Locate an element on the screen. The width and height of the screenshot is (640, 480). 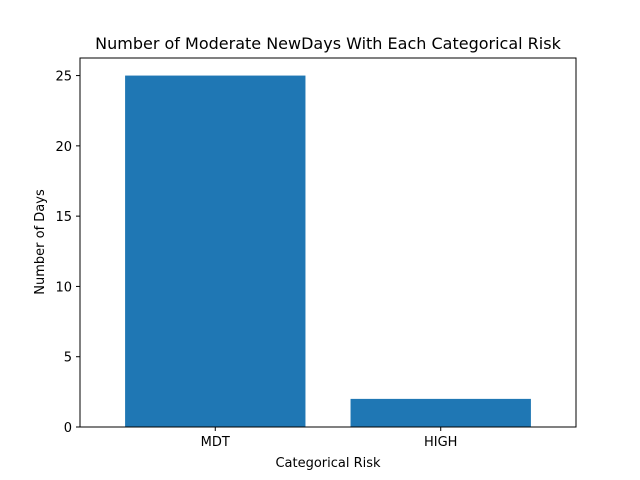
y-axis-label: Number of Days is located at coordinates (40, 242).